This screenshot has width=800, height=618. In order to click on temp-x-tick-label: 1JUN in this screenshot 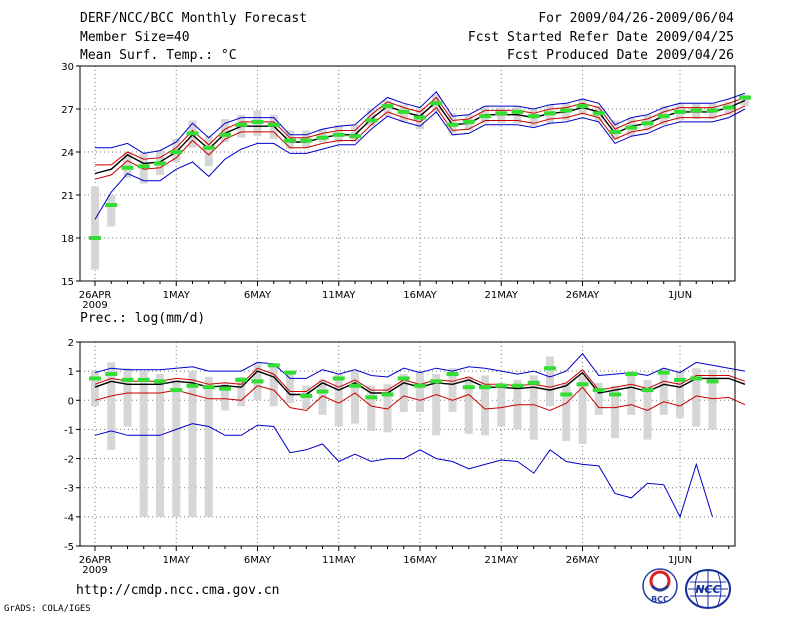, I will do `click(680, 295)`.